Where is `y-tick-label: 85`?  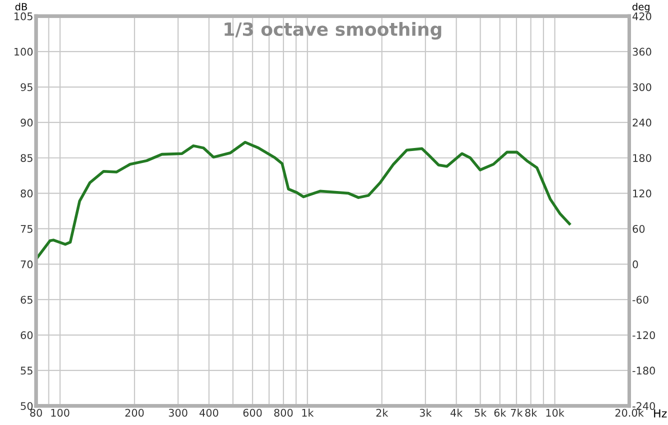 y-tick-label: 85 is located at coordinates (26, 158).